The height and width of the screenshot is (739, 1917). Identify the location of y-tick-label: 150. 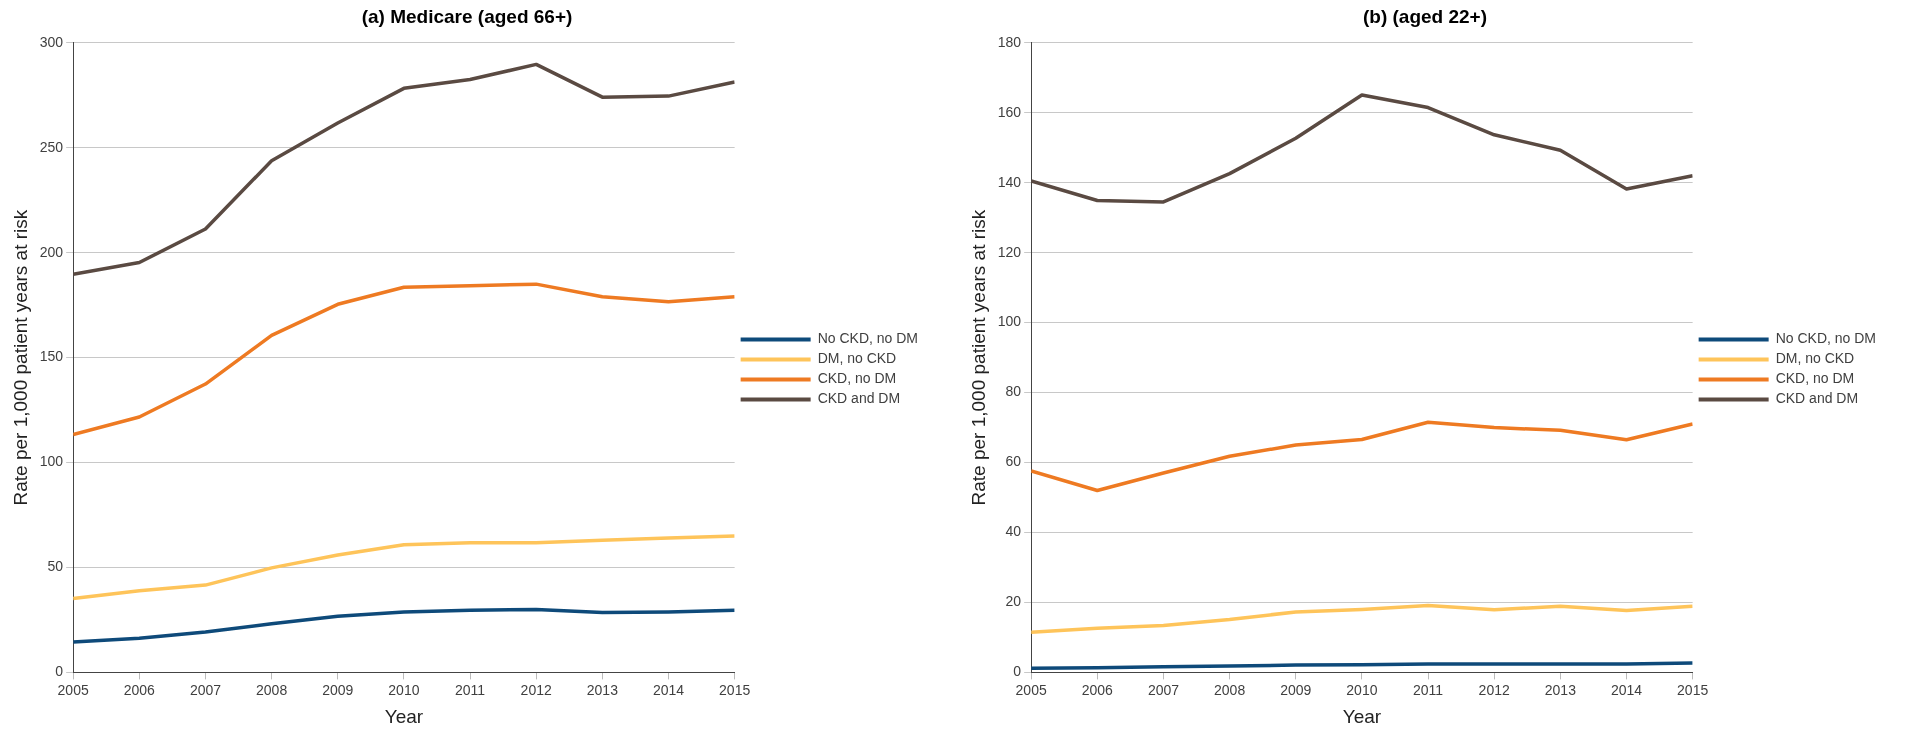
(51, 356).